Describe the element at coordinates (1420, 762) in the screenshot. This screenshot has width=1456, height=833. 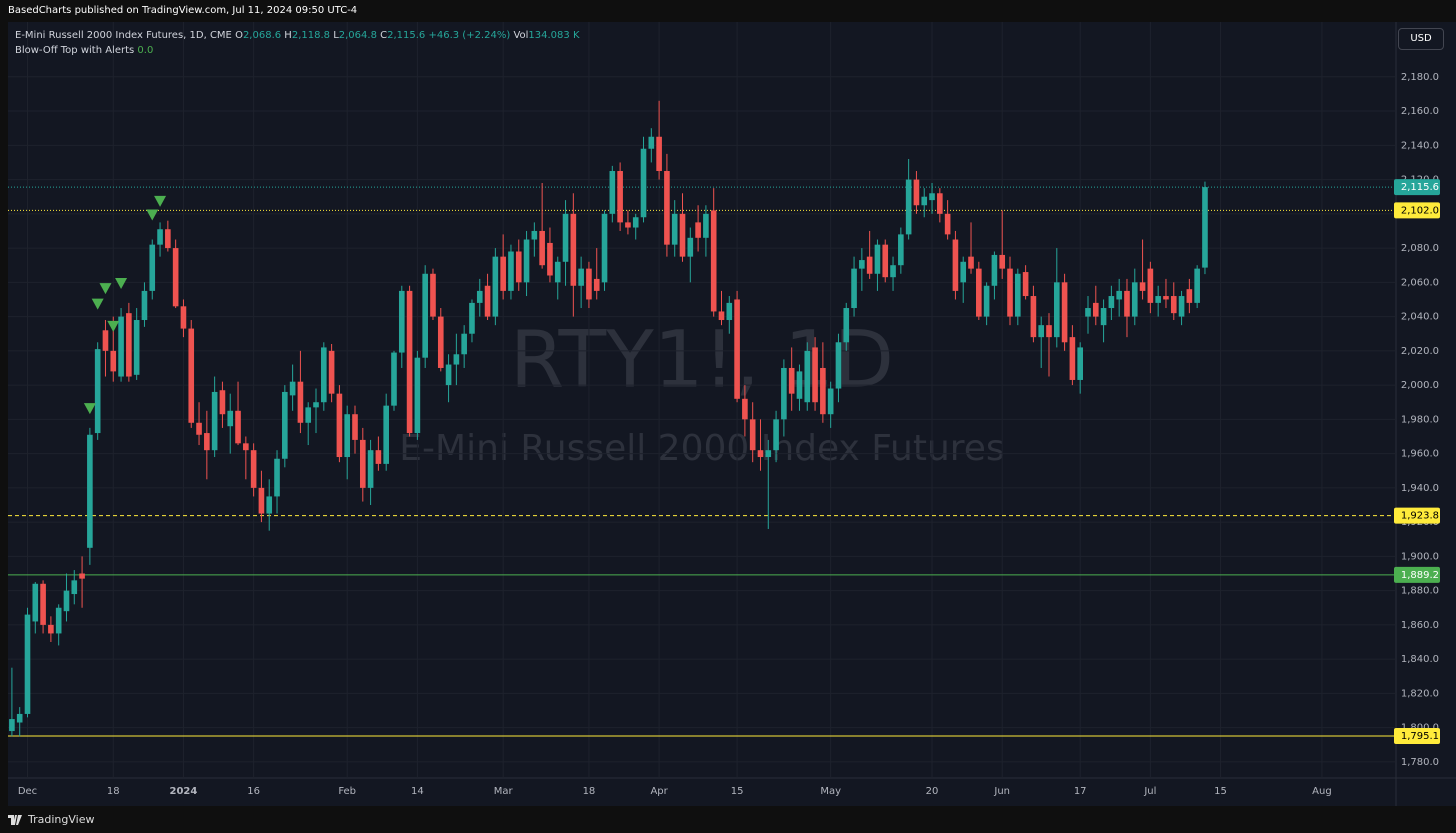
I see `y-tick-label: 1,780.0` at that location.